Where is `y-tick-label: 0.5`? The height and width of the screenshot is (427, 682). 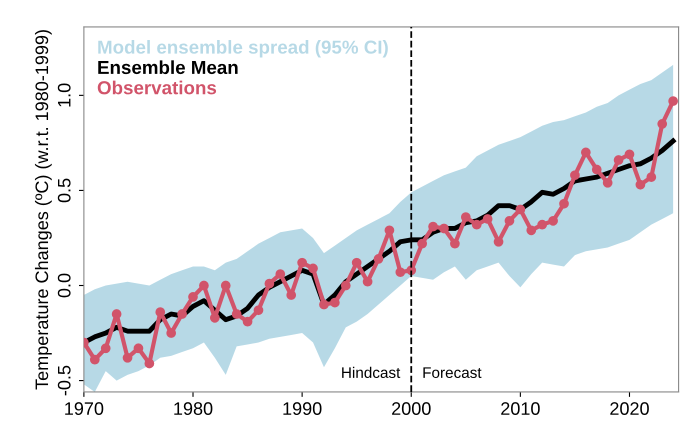 y-tick-label: 0.5 is located at coordinates (64, 190).